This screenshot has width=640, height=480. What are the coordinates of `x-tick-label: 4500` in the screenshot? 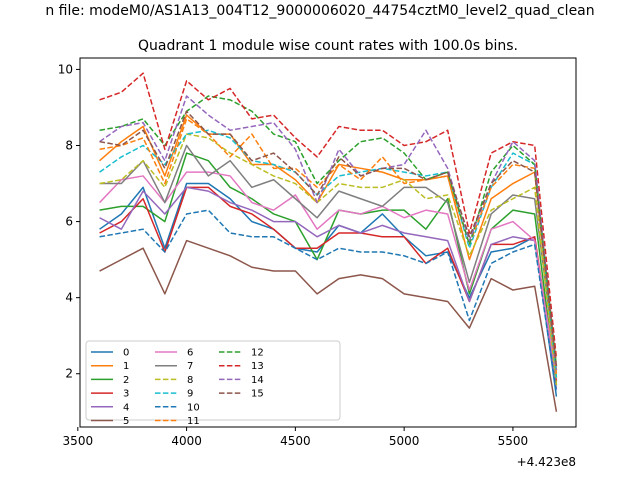 It's located at (295, 441).